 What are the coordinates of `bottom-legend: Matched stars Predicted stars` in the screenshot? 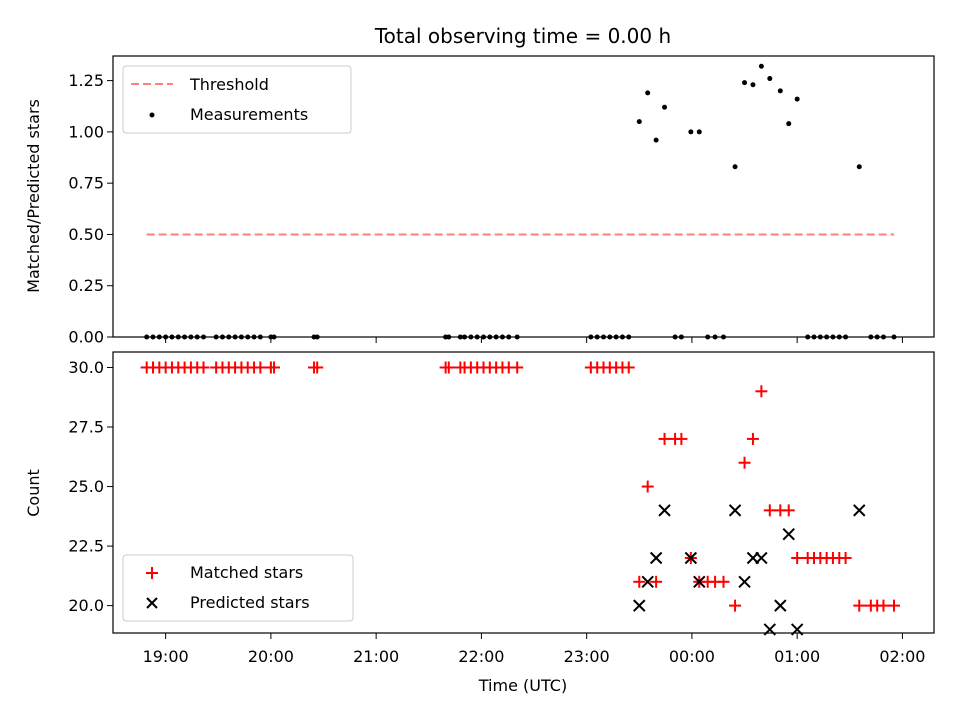 It's located at (238, 588).